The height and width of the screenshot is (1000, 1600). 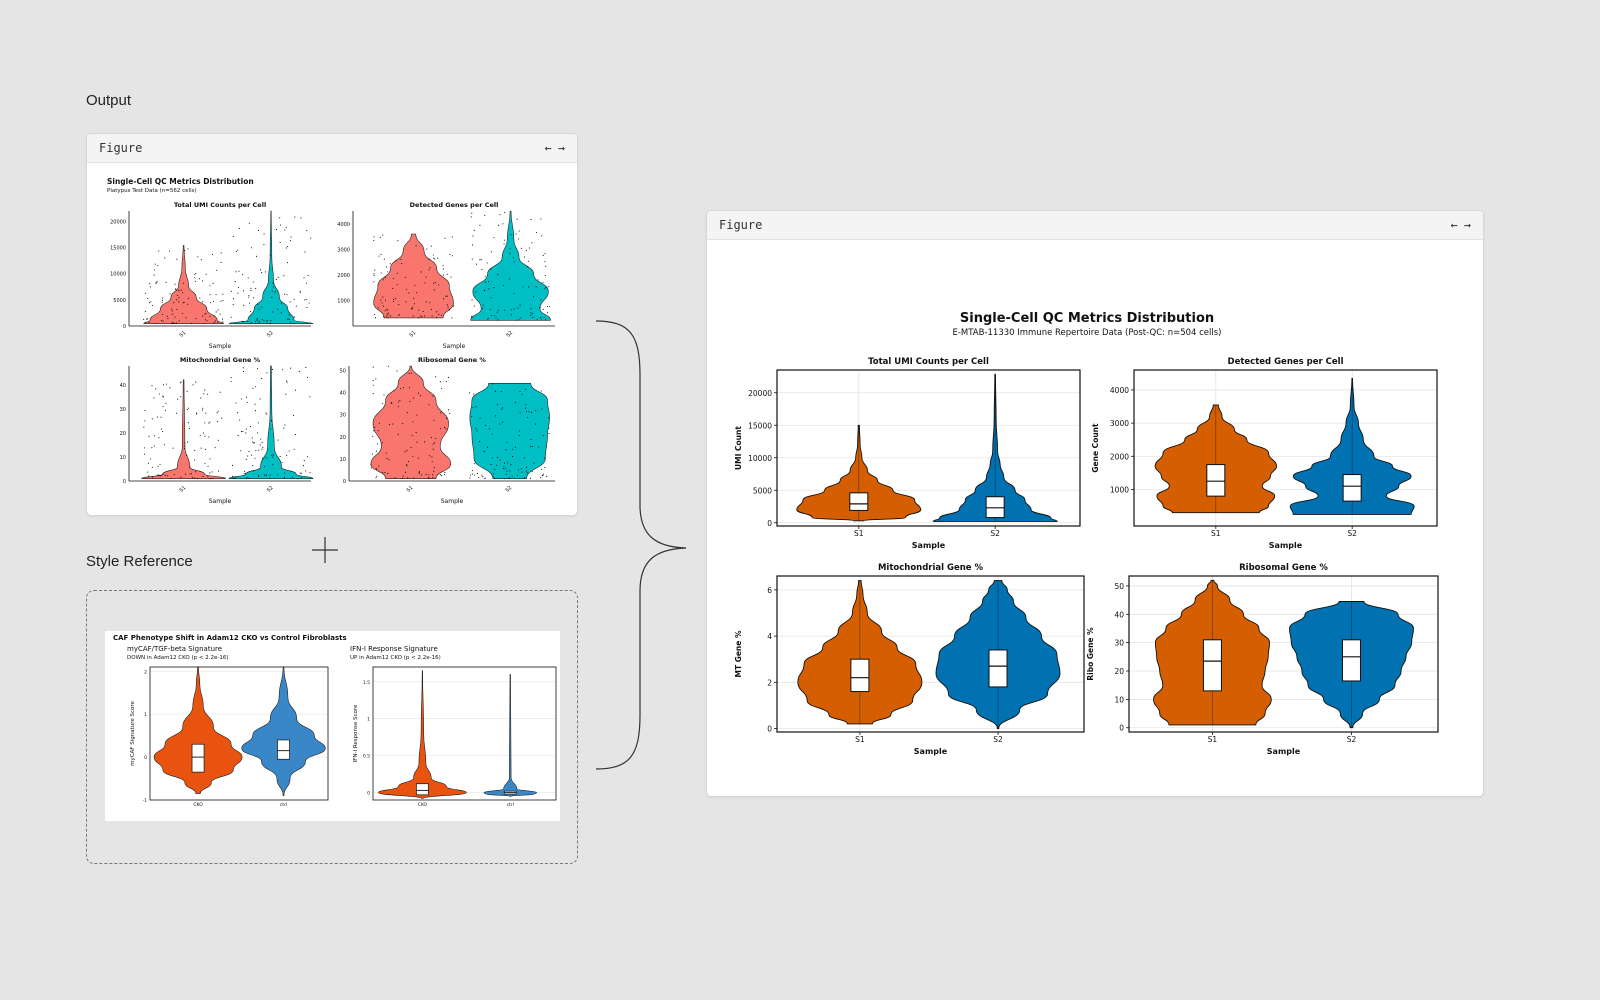 What do you see at coordinates (174, 649) in the screenshot?
I see `reference-subplot-title: myCAF/TGF-beta Signature` at bounding box center [174, 649].